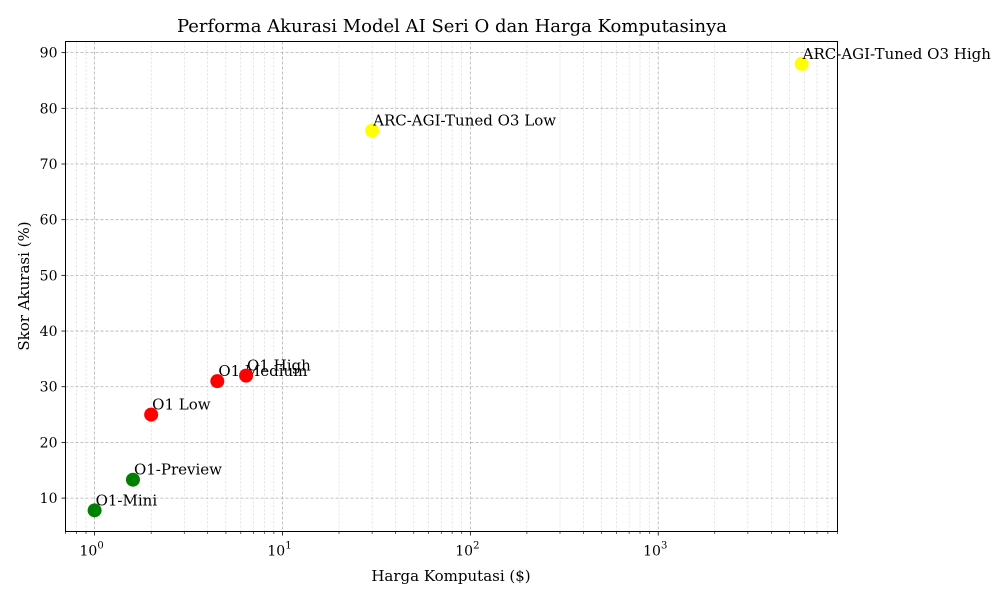 The image size is (1000, 600). Describe the element at coordinates (24, 285) in the screenshot. I see `y-axis-label: Skor Akurasi (%)` at that location.